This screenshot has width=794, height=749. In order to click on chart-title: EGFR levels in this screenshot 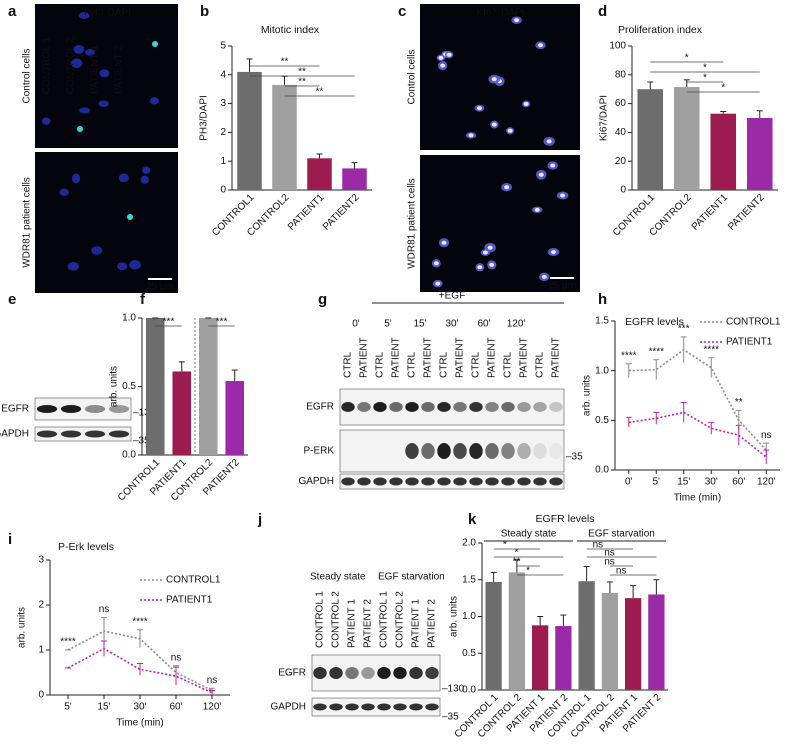, I will do `click(565, 519)`.